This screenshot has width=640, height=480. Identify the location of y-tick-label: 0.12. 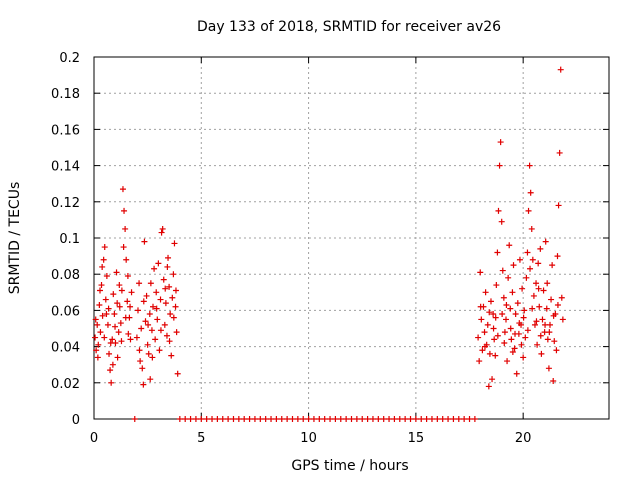
(65, 203).